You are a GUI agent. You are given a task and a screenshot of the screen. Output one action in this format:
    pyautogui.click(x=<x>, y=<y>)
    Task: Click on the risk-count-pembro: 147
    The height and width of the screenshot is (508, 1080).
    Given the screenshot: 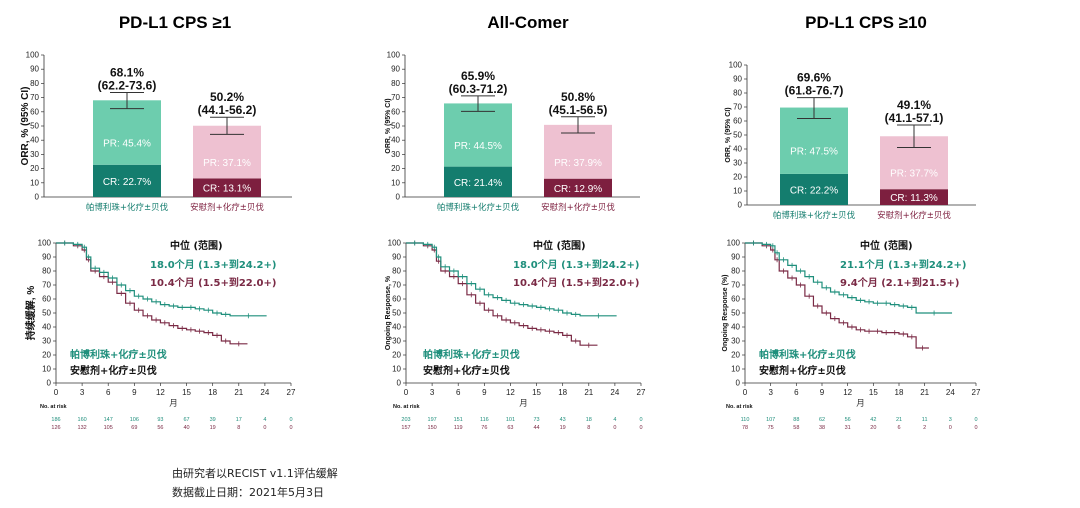 What is the action you would take?
    pyautogui.click(x=108, y=420)
    